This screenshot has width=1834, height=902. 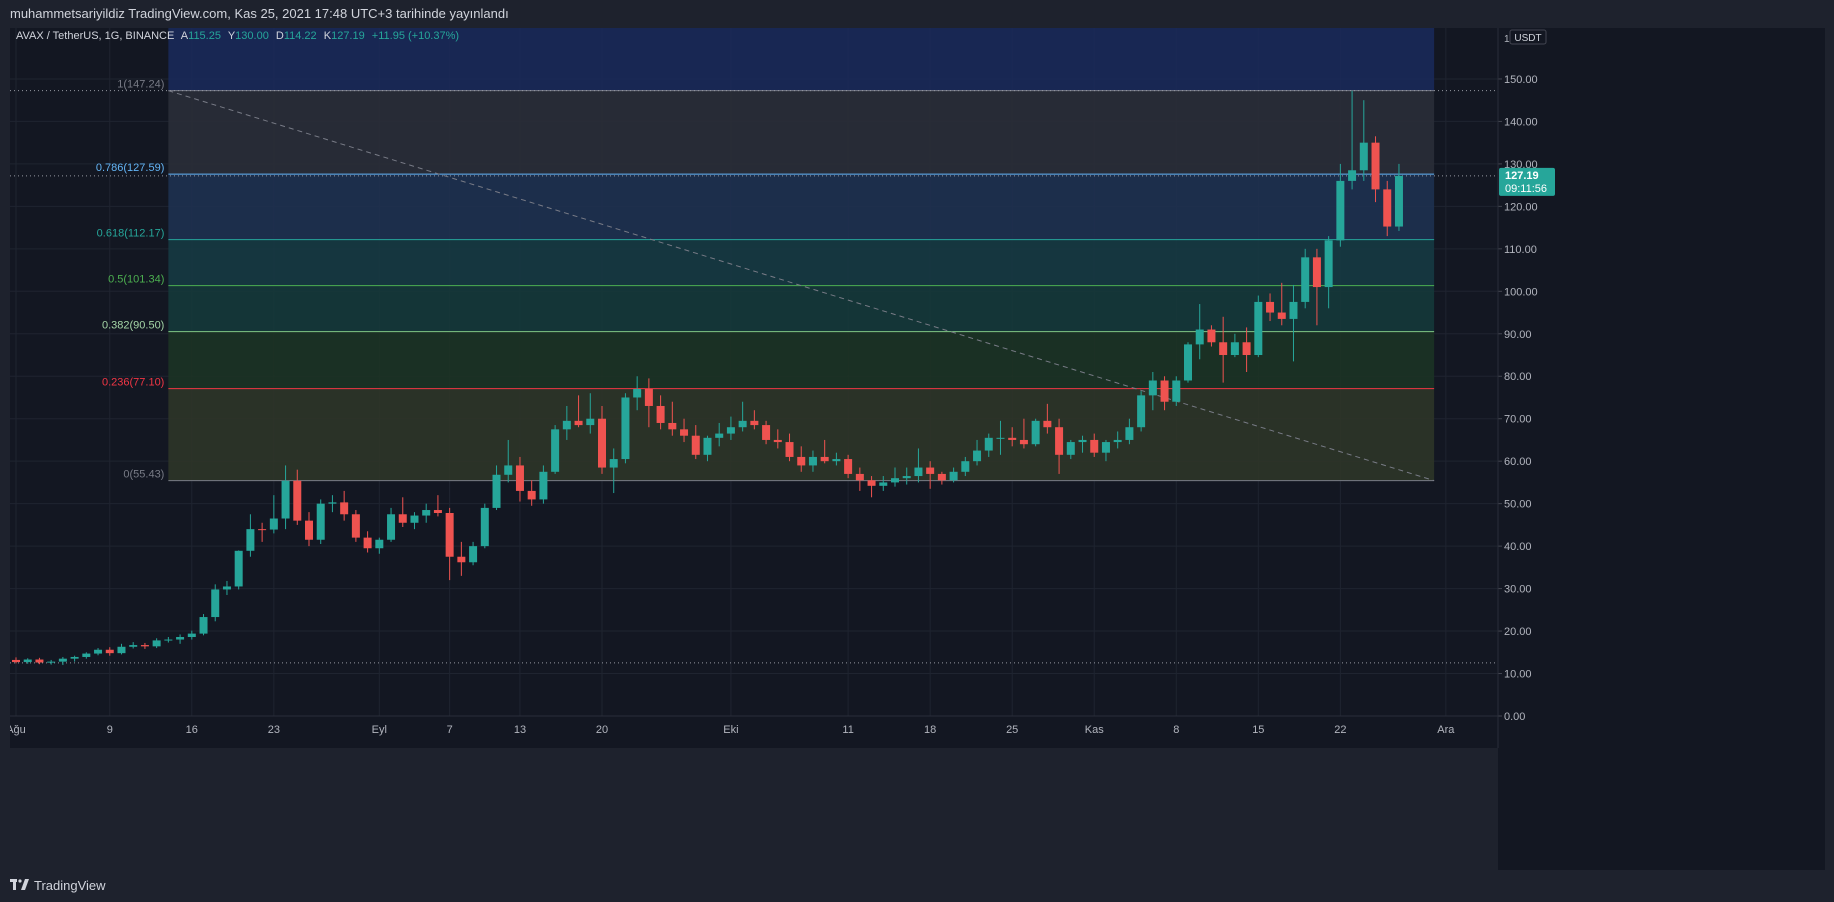 What do you see at coordinates (1521, 80) in the screenshot?
I see `y-tick-label: 150.00` at bounding box center [1521, 80].